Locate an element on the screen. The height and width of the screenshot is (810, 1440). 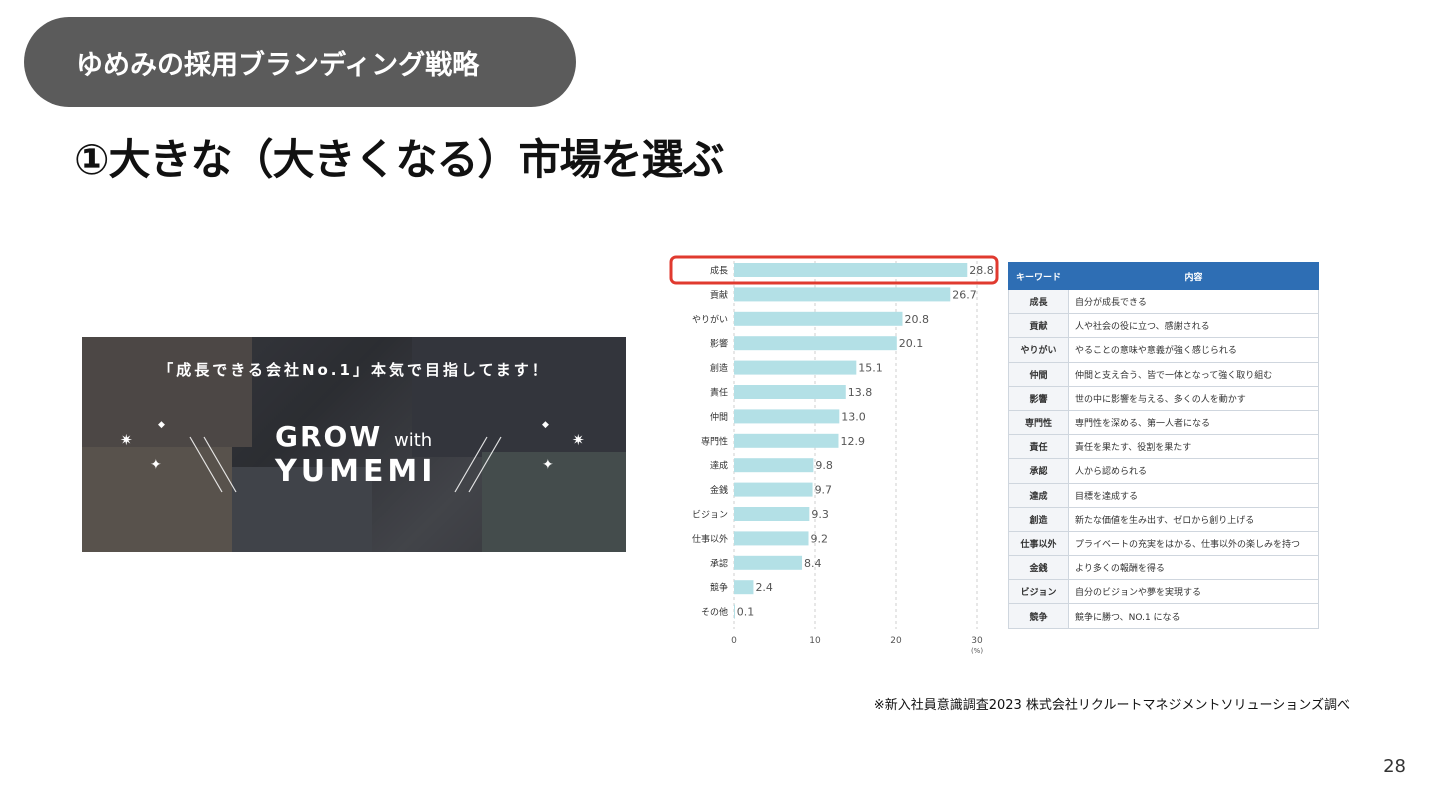
category-label: 影響 is located at coordinates (719, 344).